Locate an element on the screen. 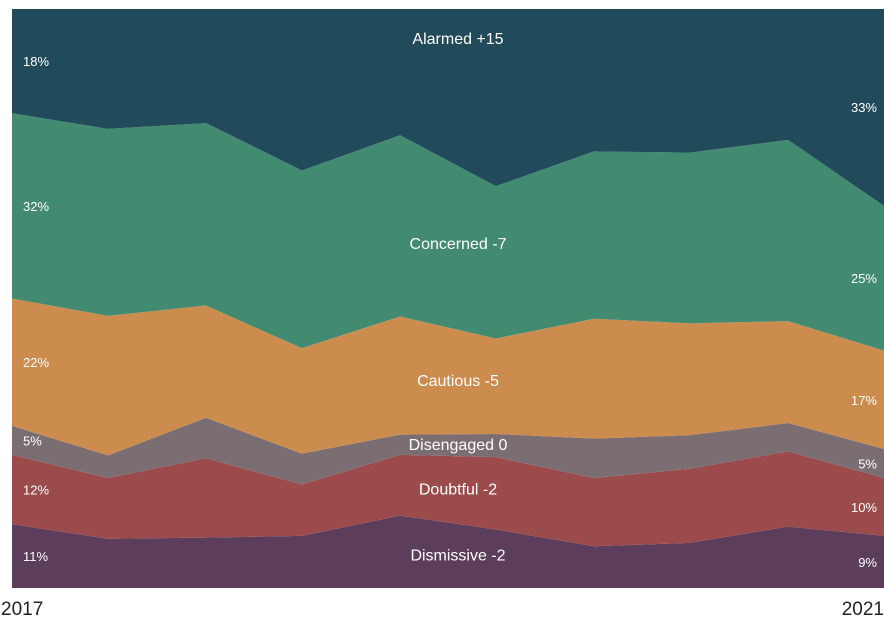 The image size is (884, 618). segment-label-alarmed: Alarmed +15 is located at coordinates (457, 39).